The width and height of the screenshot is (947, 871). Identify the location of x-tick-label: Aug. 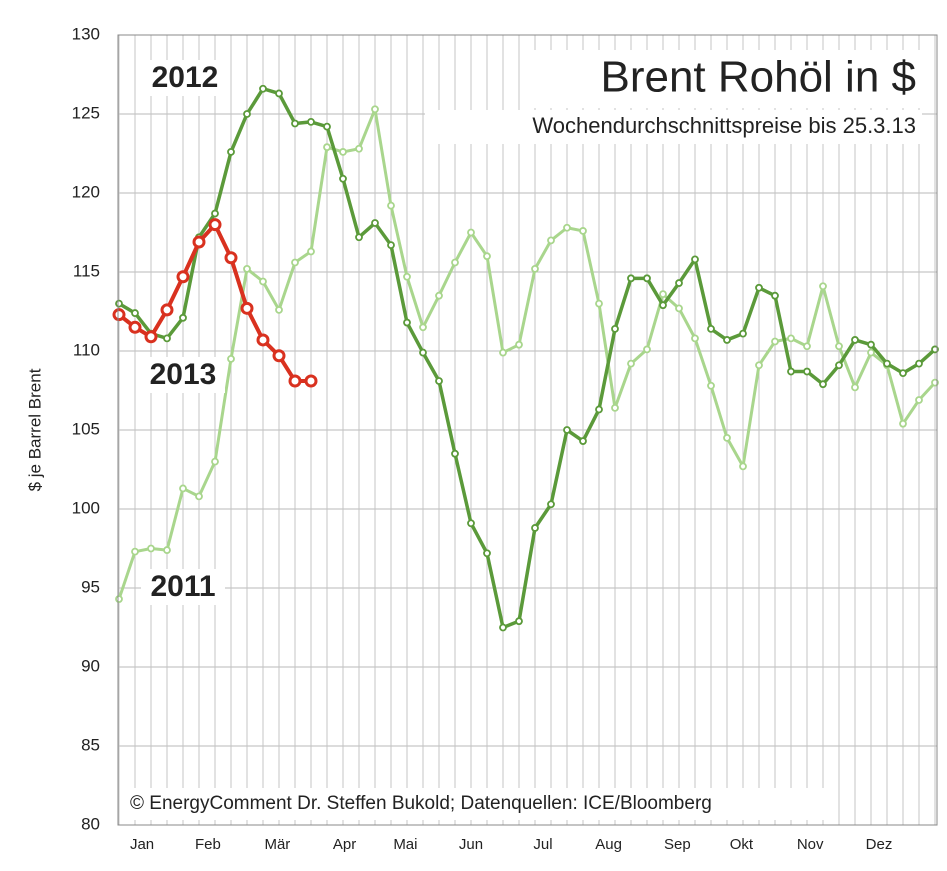
(608, 844).